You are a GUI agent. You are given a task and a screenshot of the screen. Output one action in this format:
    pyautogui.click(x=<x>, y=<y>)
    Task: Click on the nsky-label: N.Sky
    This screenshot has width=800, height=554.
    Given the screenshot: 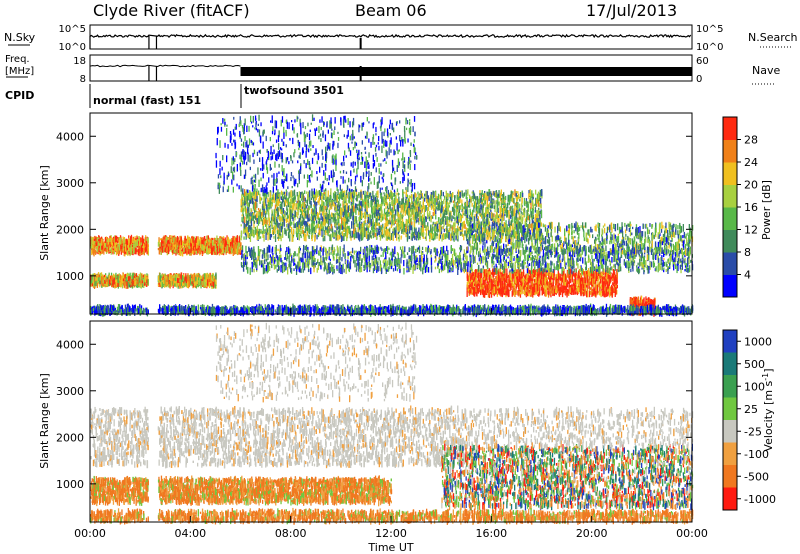 What is the action you would take?
    pyautogui.click(x=20, y=37)
    